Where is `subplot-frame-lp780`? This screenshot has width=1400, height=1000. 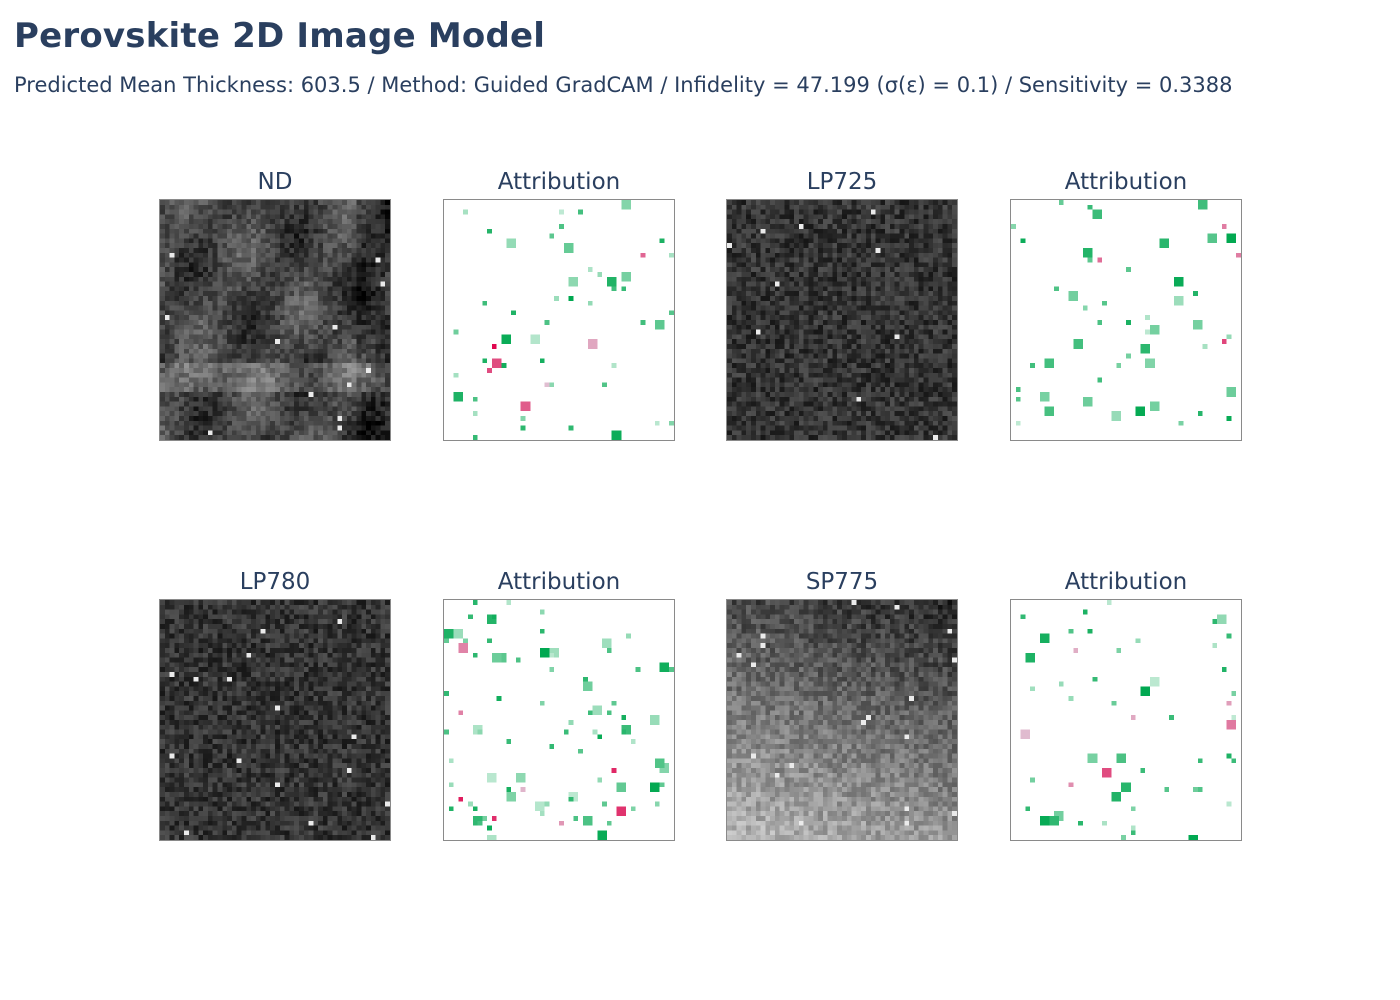
subplot-frame-lp780 is located at coordinates (275, 720).